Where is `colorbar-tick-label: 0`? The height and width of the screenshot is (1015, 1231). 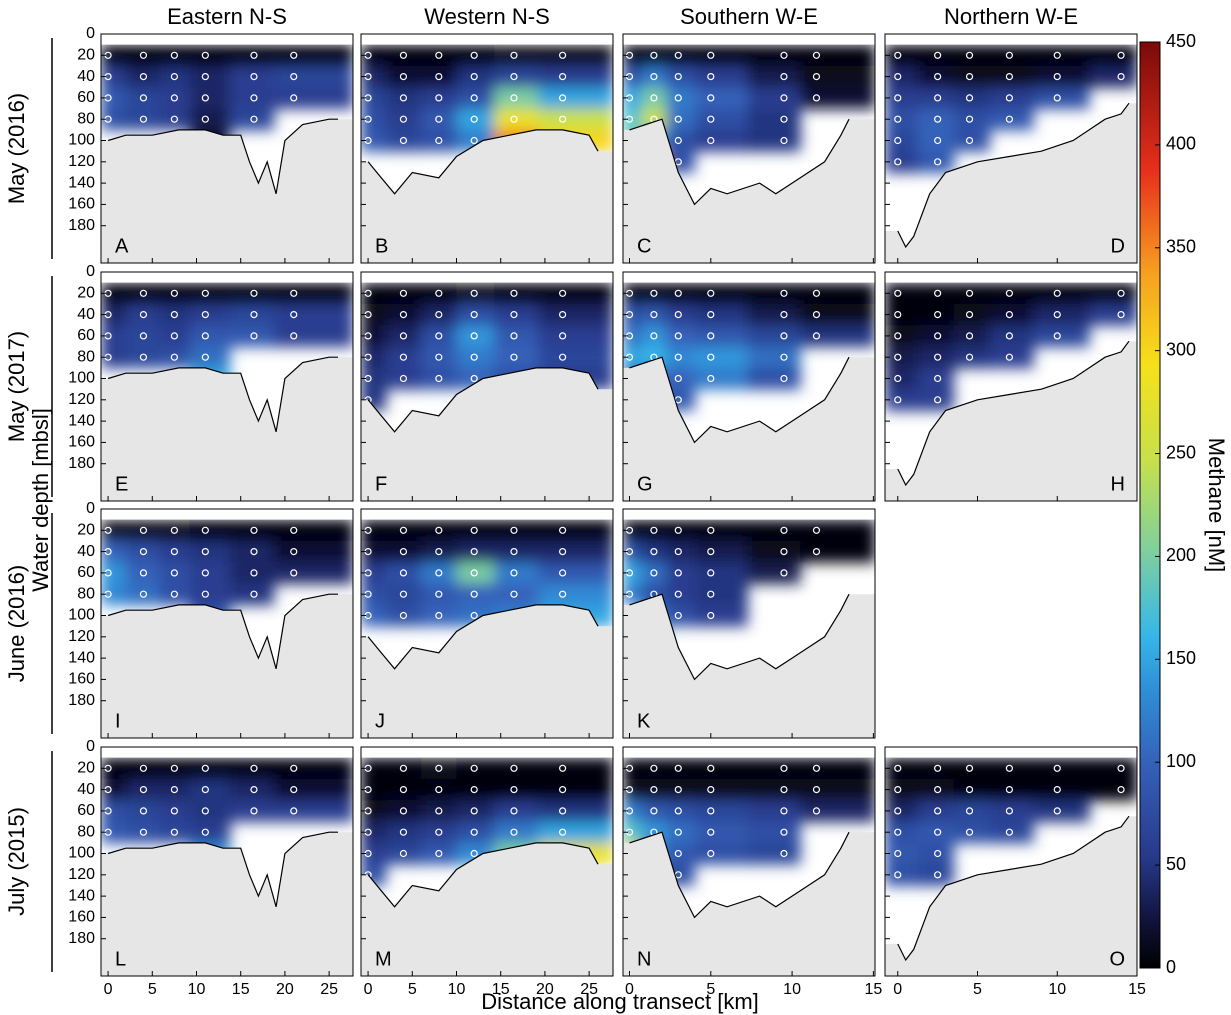 colorbar-tick-label: 0 is located at coordinates (1171, 967).